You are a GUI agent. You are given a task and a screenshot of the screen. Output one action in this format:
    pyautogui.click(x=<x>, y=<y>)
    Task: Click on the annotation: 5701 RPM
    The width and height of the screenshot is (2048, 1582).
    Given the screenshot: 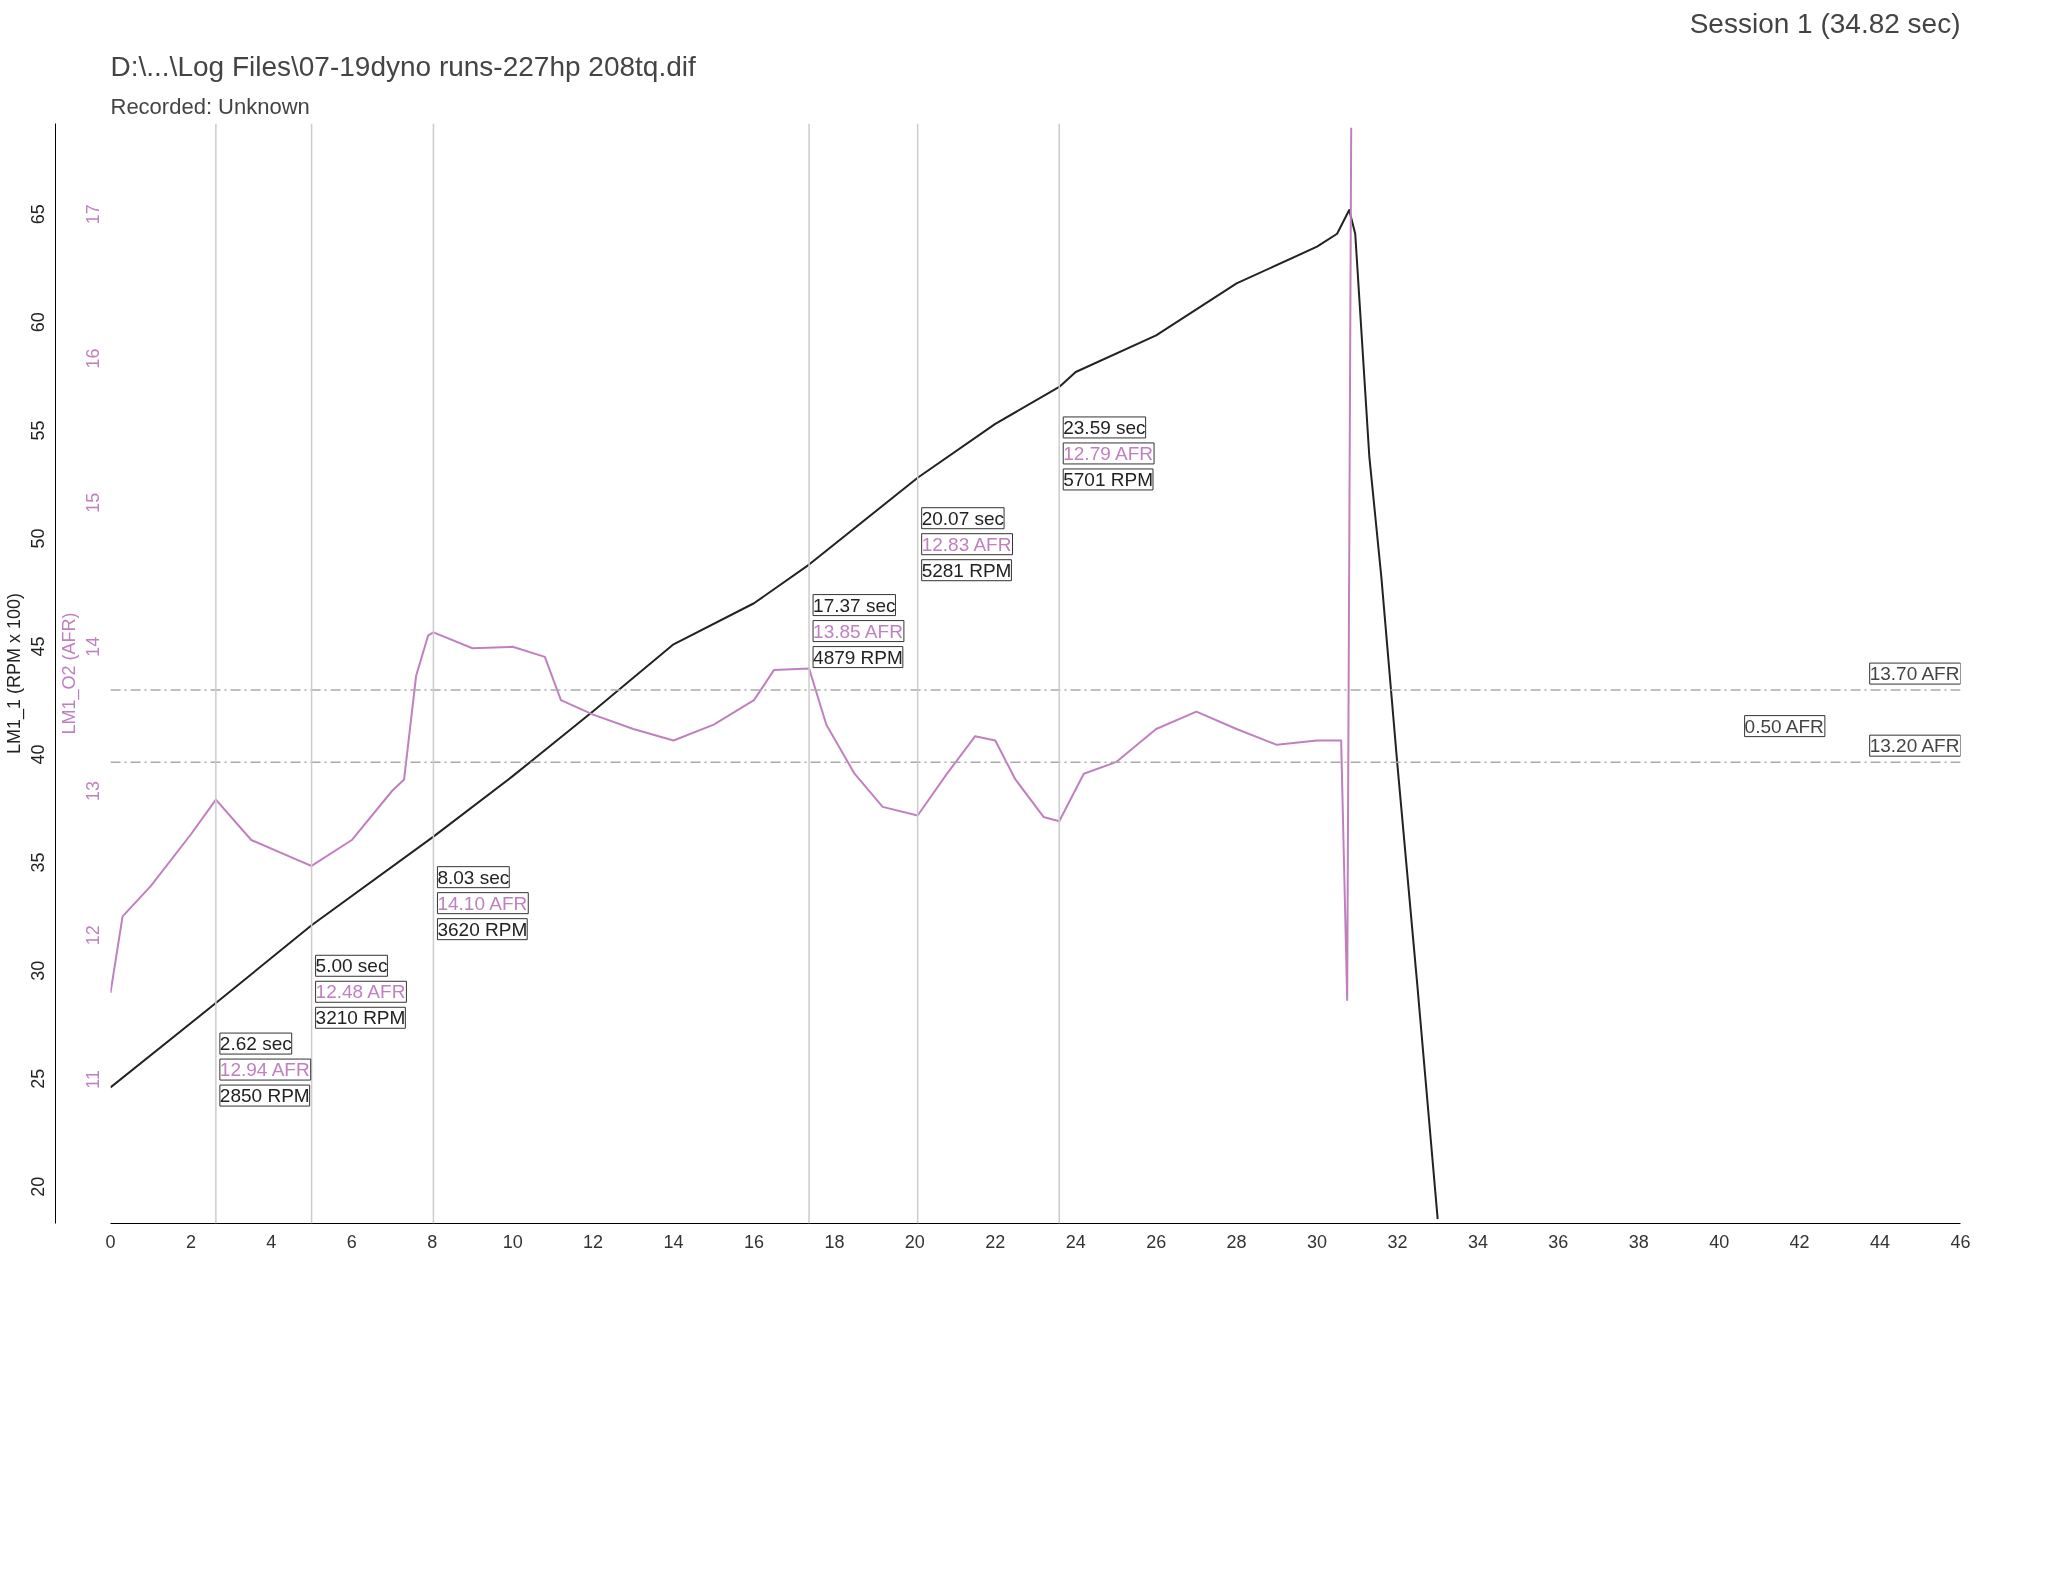 What is the action you would take?
    pyautogui.click(x=1108, y=479)
    